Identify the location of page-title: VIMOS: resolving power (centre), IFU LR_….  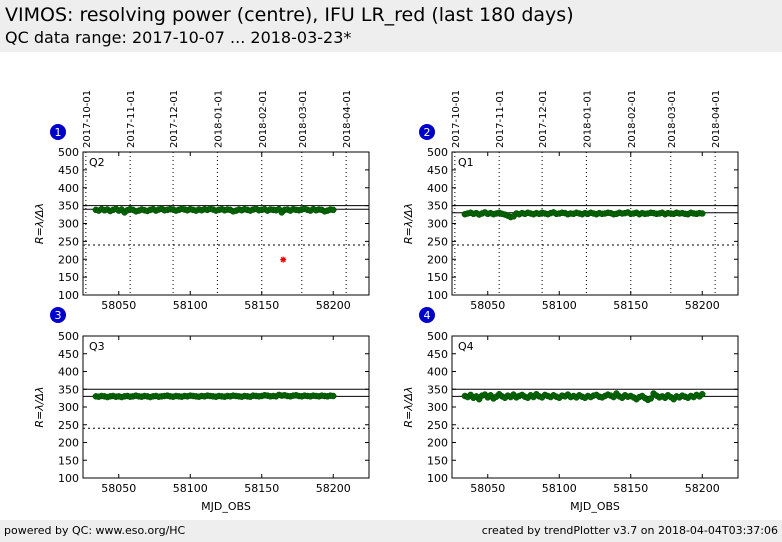
(289, 15).